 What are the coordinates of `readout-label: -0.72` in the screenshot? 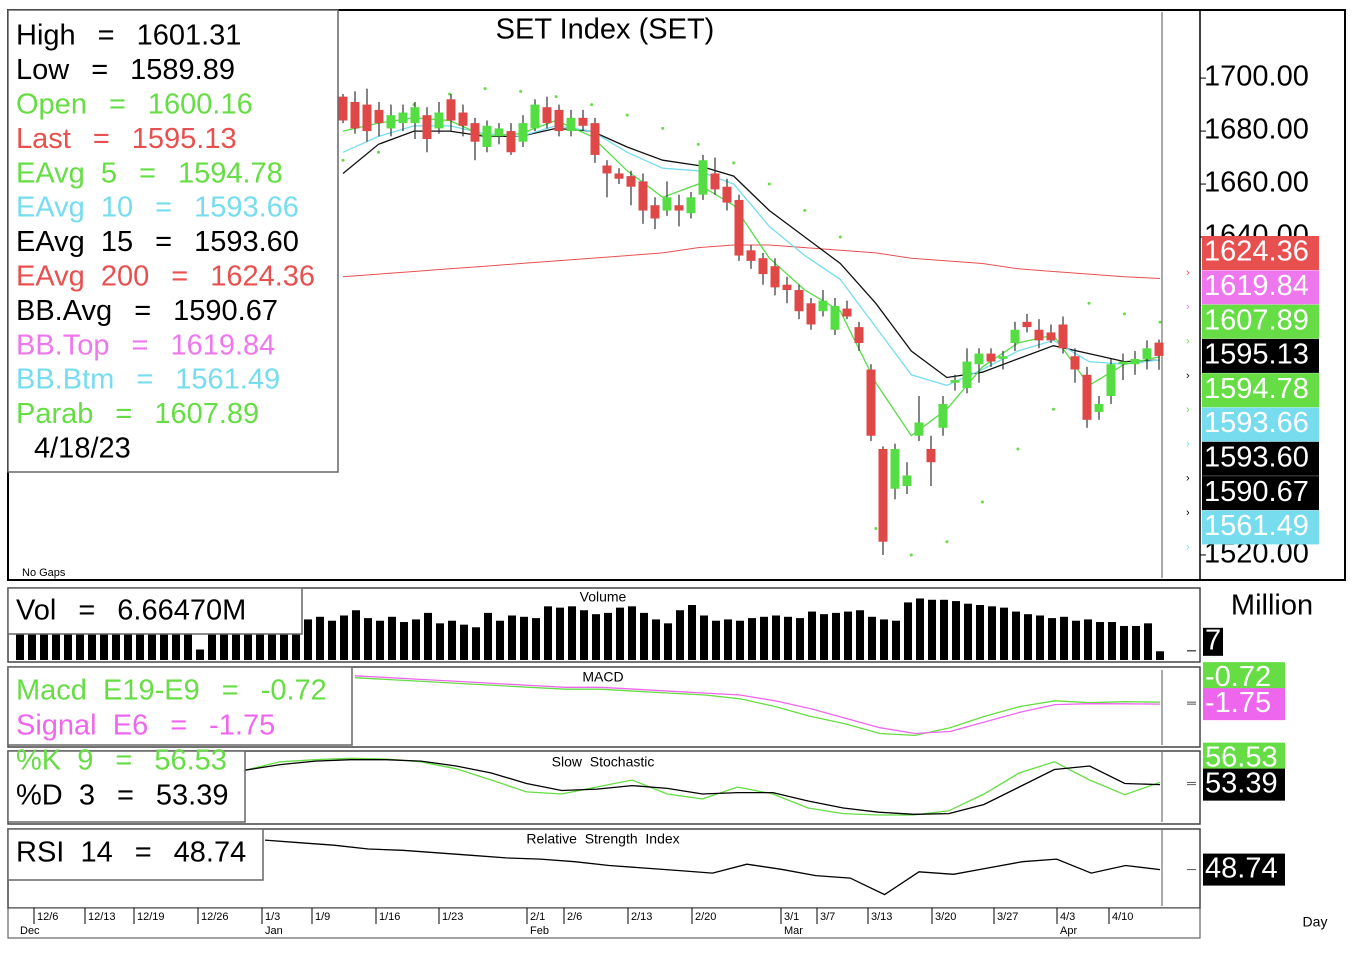 It's located at (1238, 677).